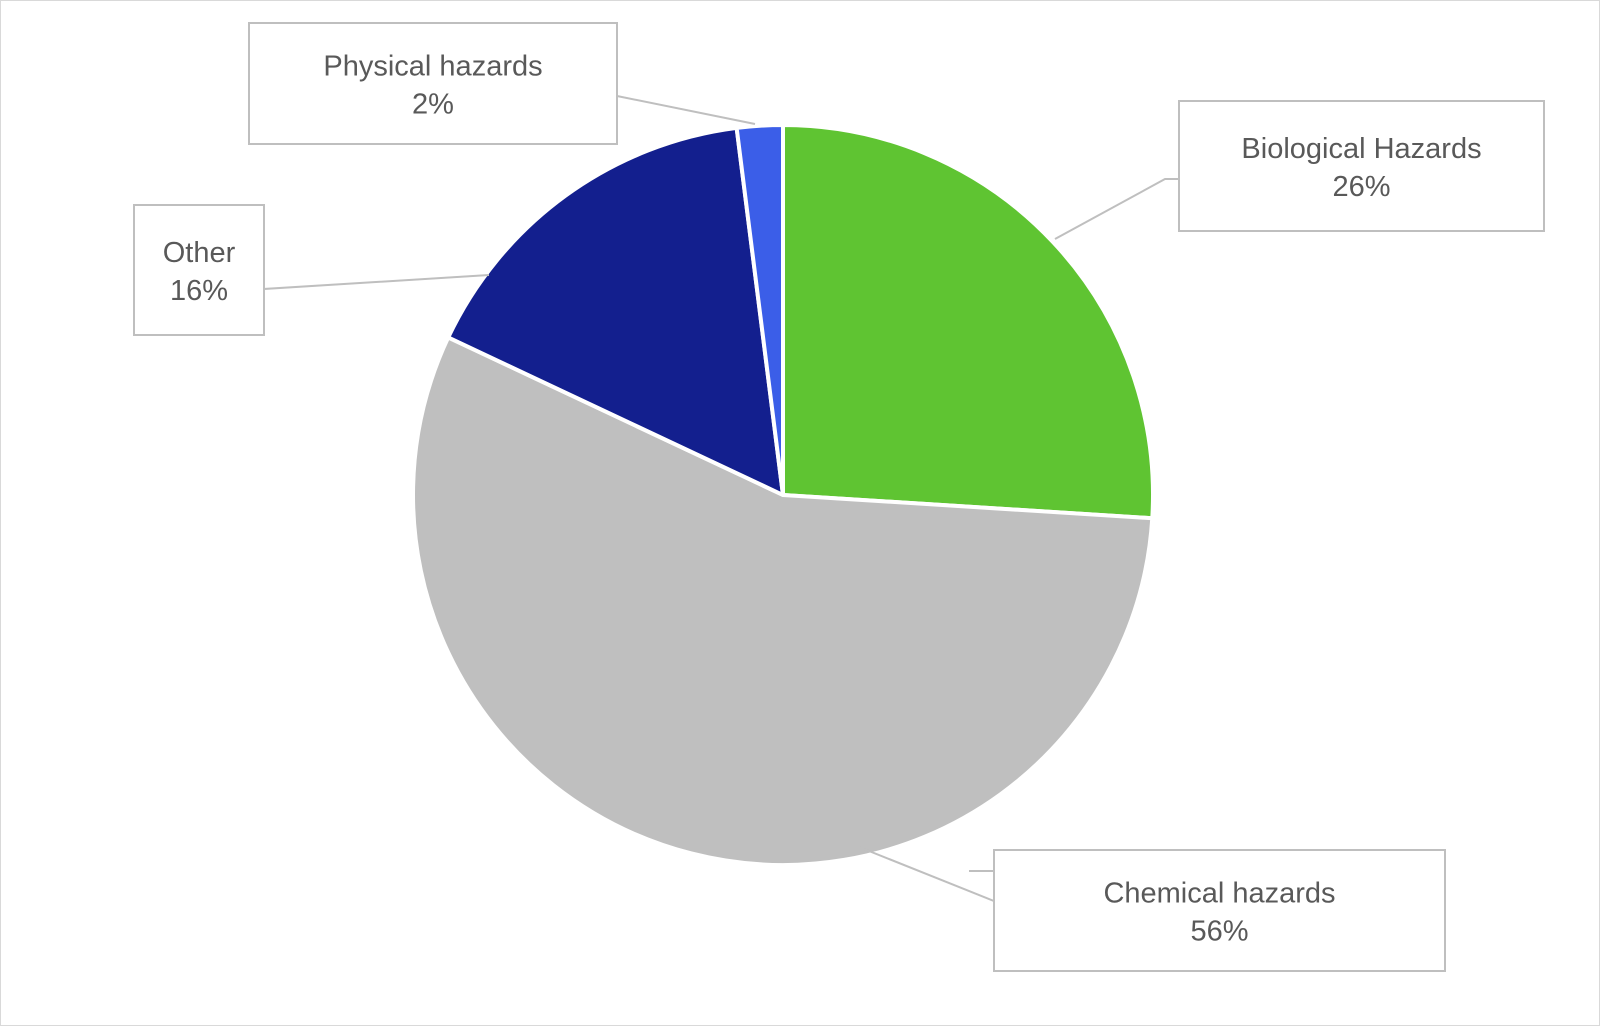 This screenshot has height=1026, width=1600. I want to click on slice-value-label: 2%, so click(433, 105).